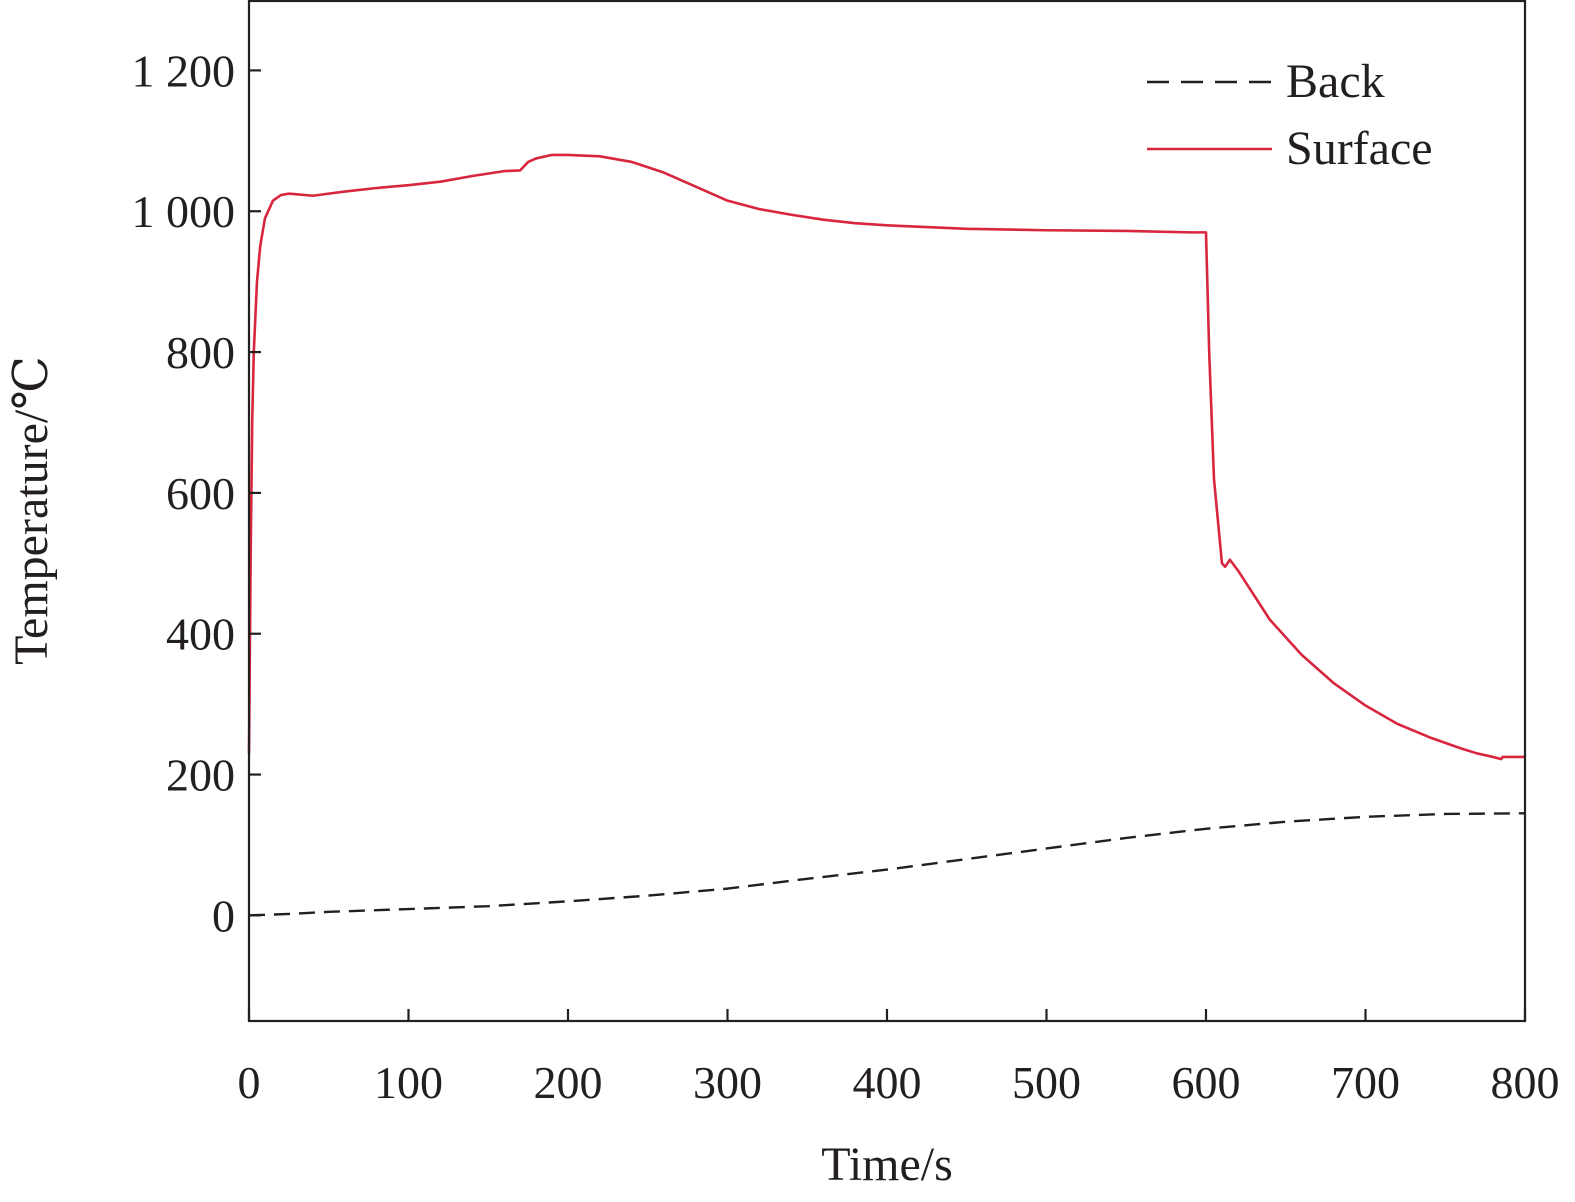  Describe the element at coordinates (887, 864) in the screenshot. I see `series-line-back` at that location.